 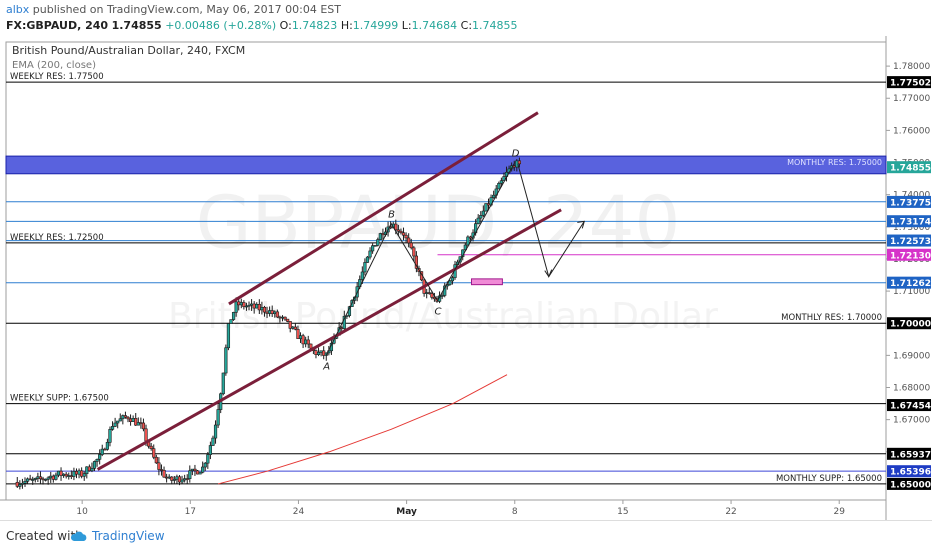 What do you see at coordinates (911, 131) in the screenshot?
I see `y-tick-label-11: 1.76000` at bounding box center [911, 131].